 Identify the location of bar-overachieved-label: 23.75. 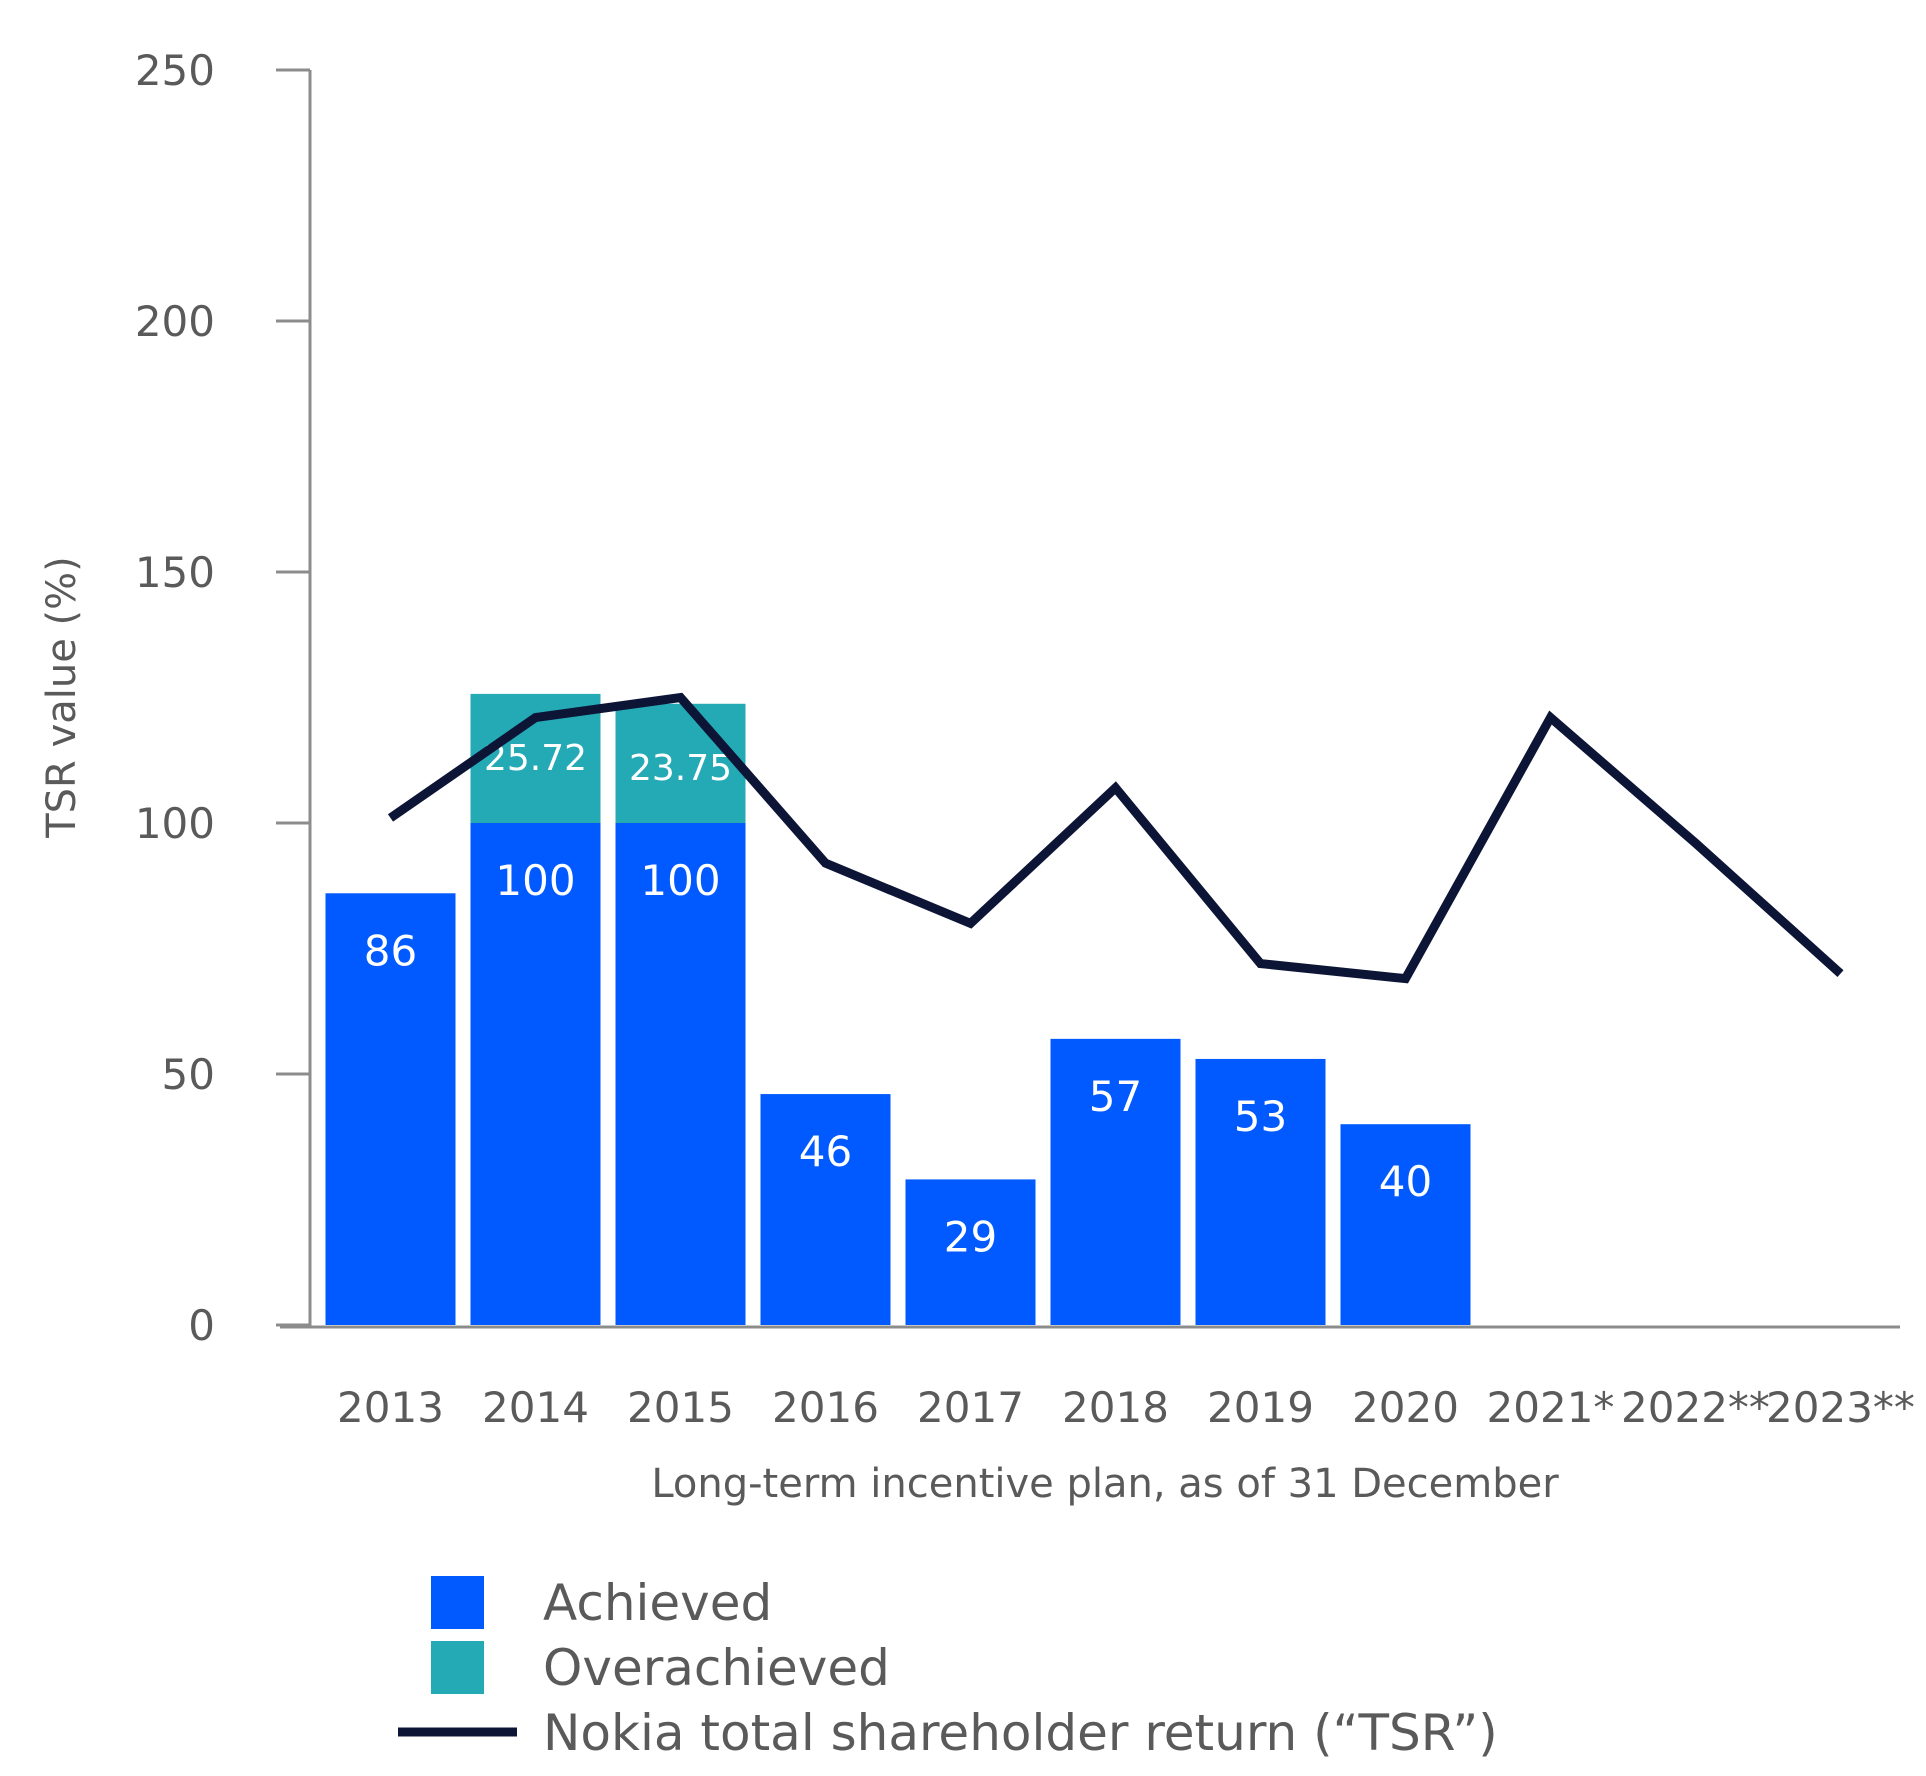
(680, 768).